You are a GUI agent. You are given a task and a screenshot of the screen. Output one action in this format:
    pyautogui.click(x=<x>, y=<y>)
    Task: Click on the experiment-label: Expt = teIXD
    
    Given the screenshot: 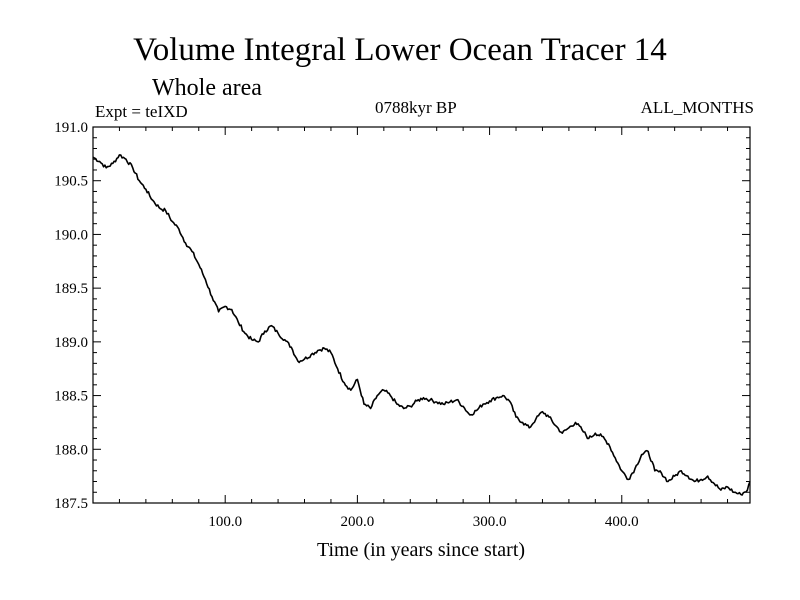 What is the action you would take?
    pyautogui.click(x=141, y=111)
    